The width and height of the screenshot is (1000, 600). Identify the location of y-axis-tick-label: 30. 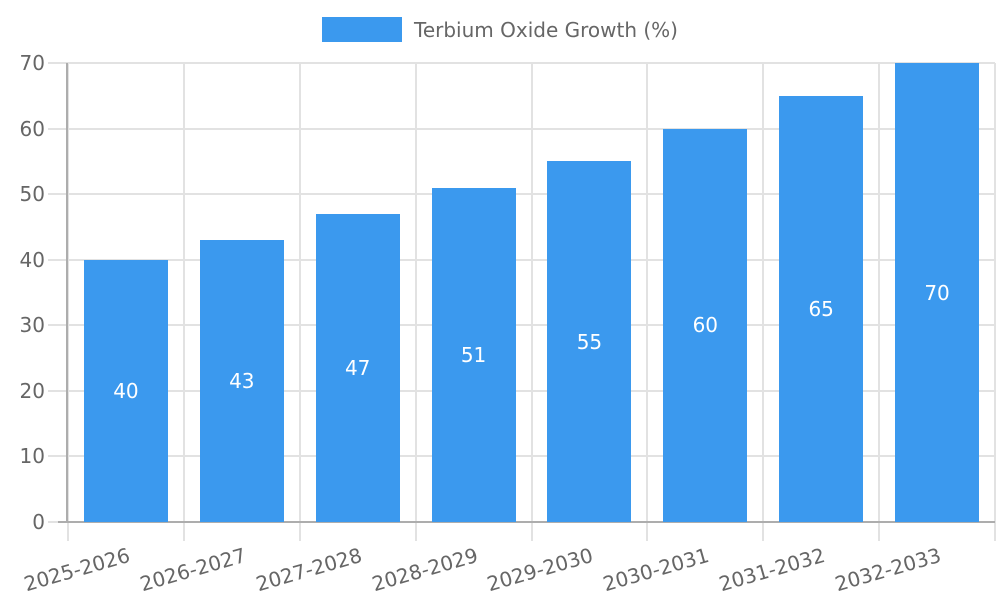
(32, 325).